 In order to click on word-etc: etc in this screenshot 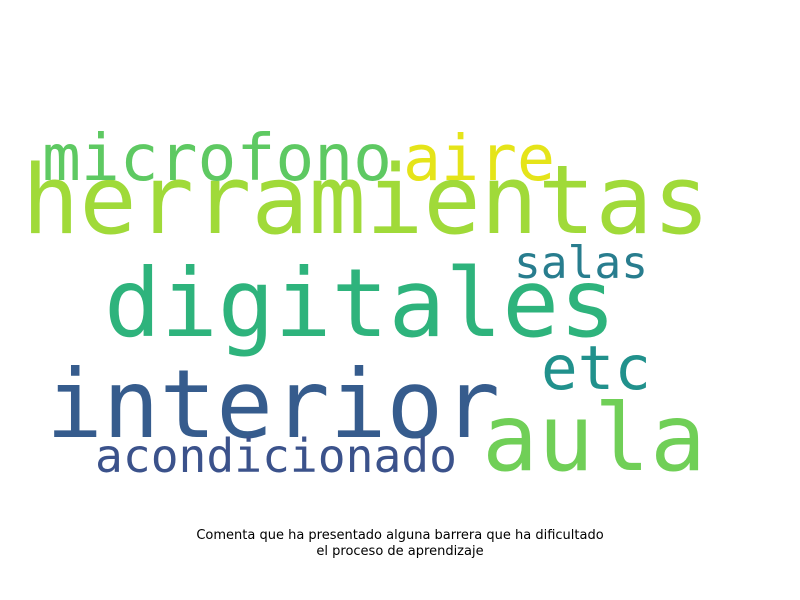, I will do `click(596, 368)`.